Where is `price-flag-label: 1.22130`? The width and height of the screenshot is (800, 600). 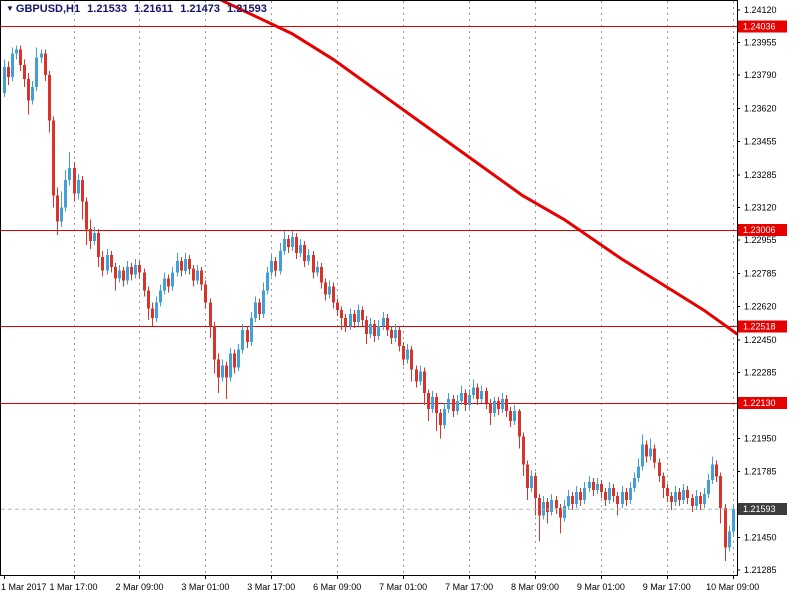
price-flag-label: 1.22130 is located at coordinates (759, 403).